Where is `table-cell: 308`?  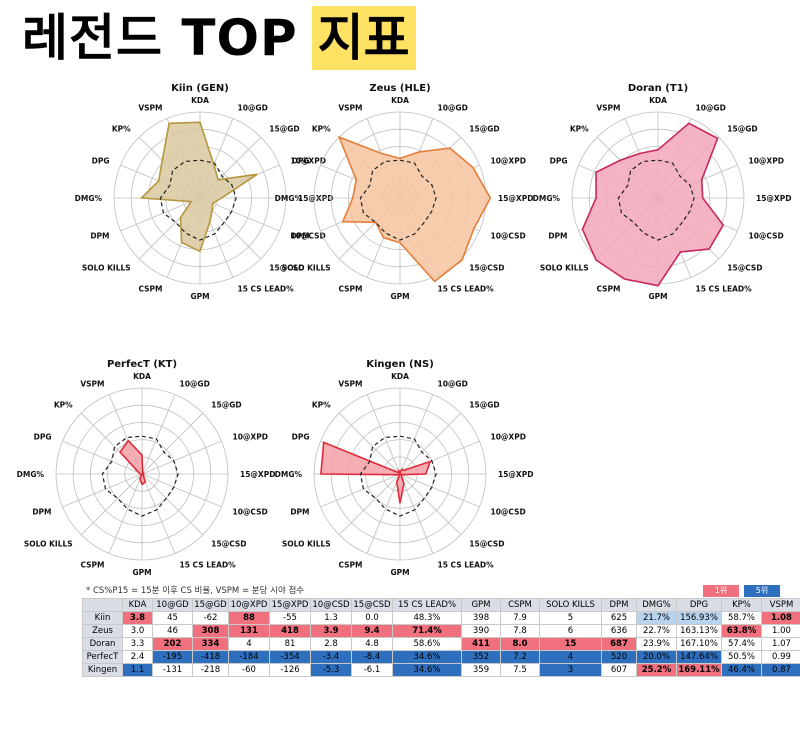 table-cell: 308 is located at coordinates (210, 631).